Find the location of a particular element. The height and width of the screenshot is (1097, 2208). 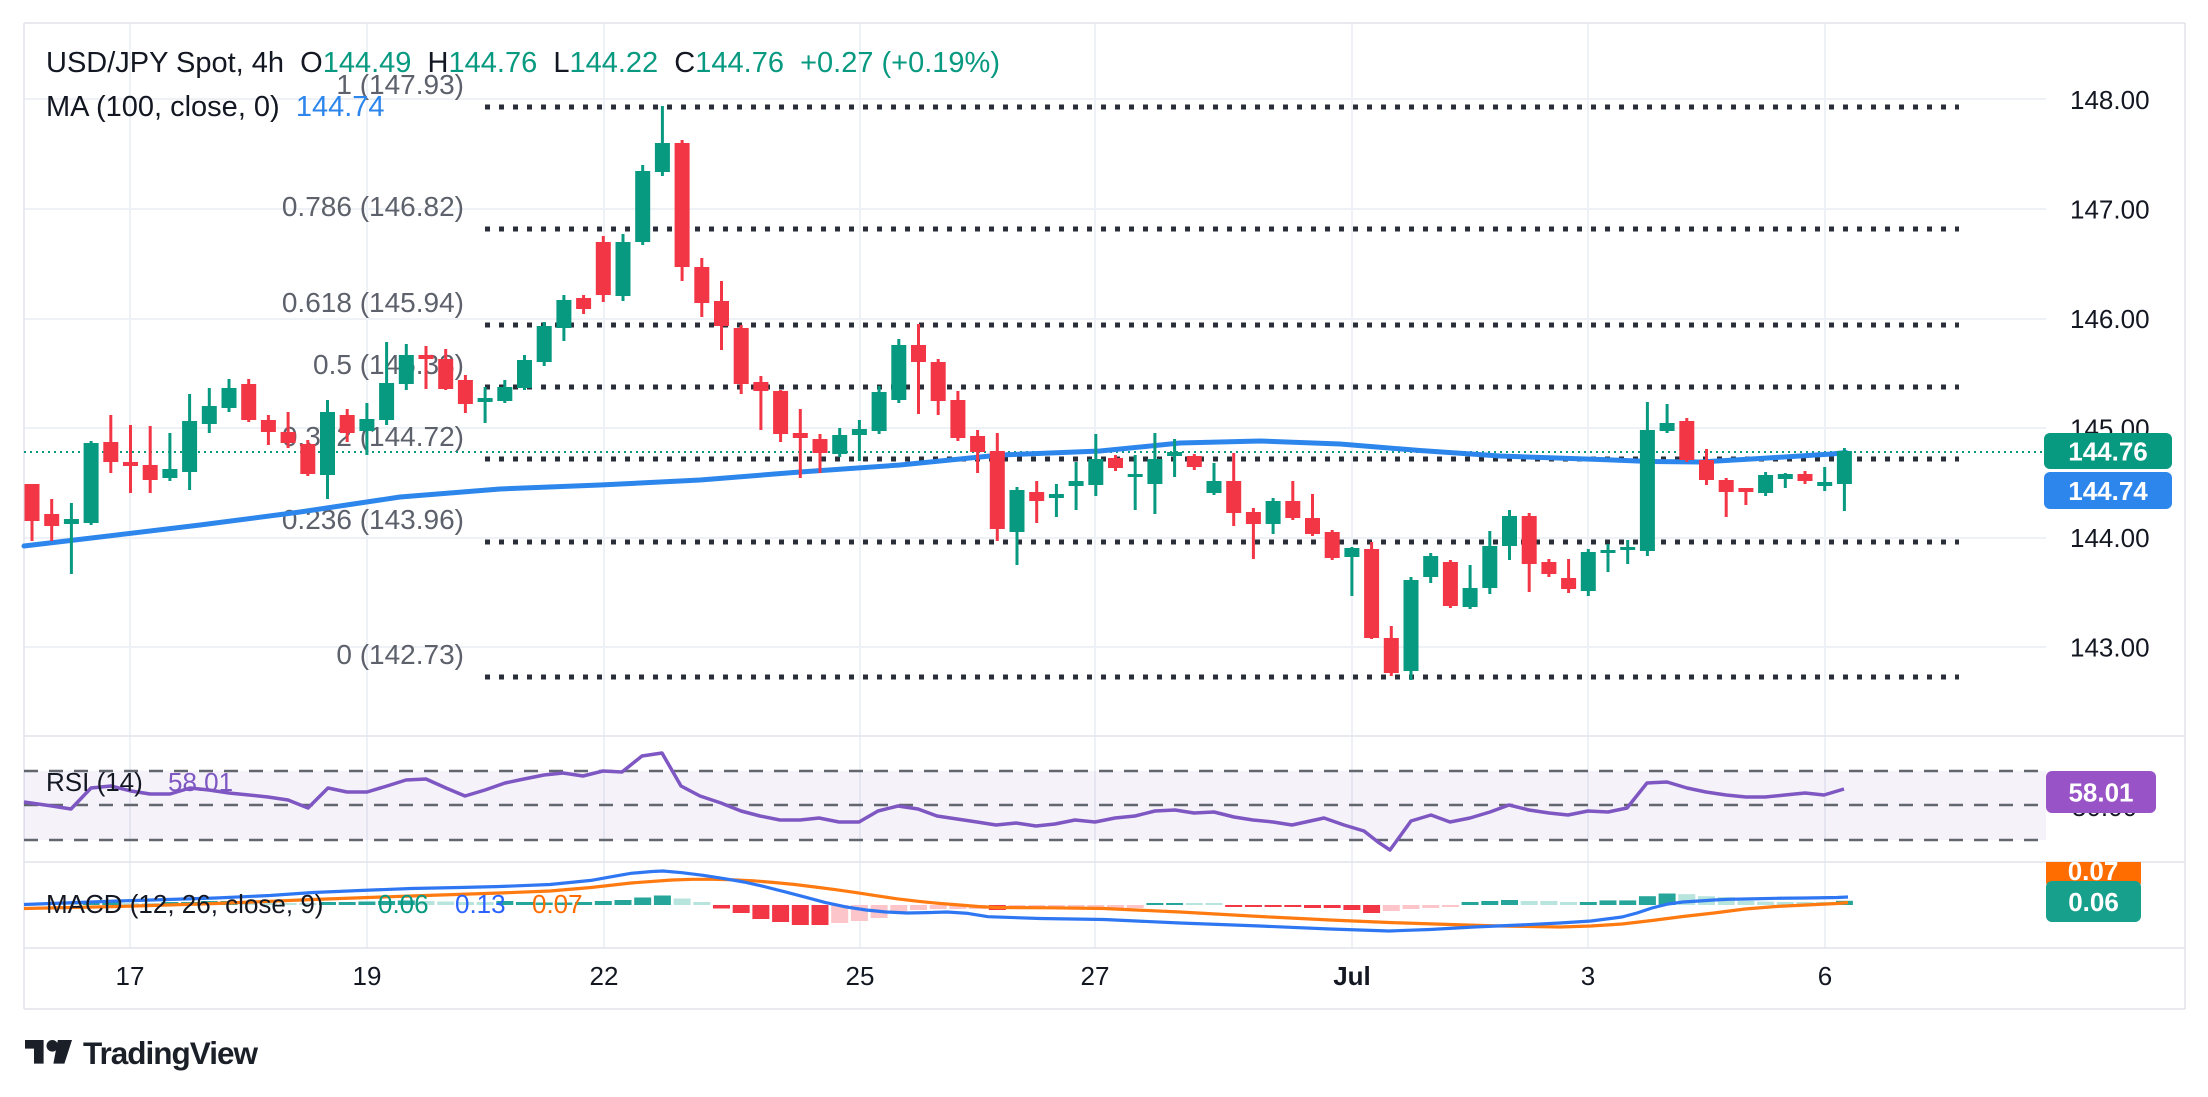

svg-text: 0.13 is located at coordinates (480, 904).